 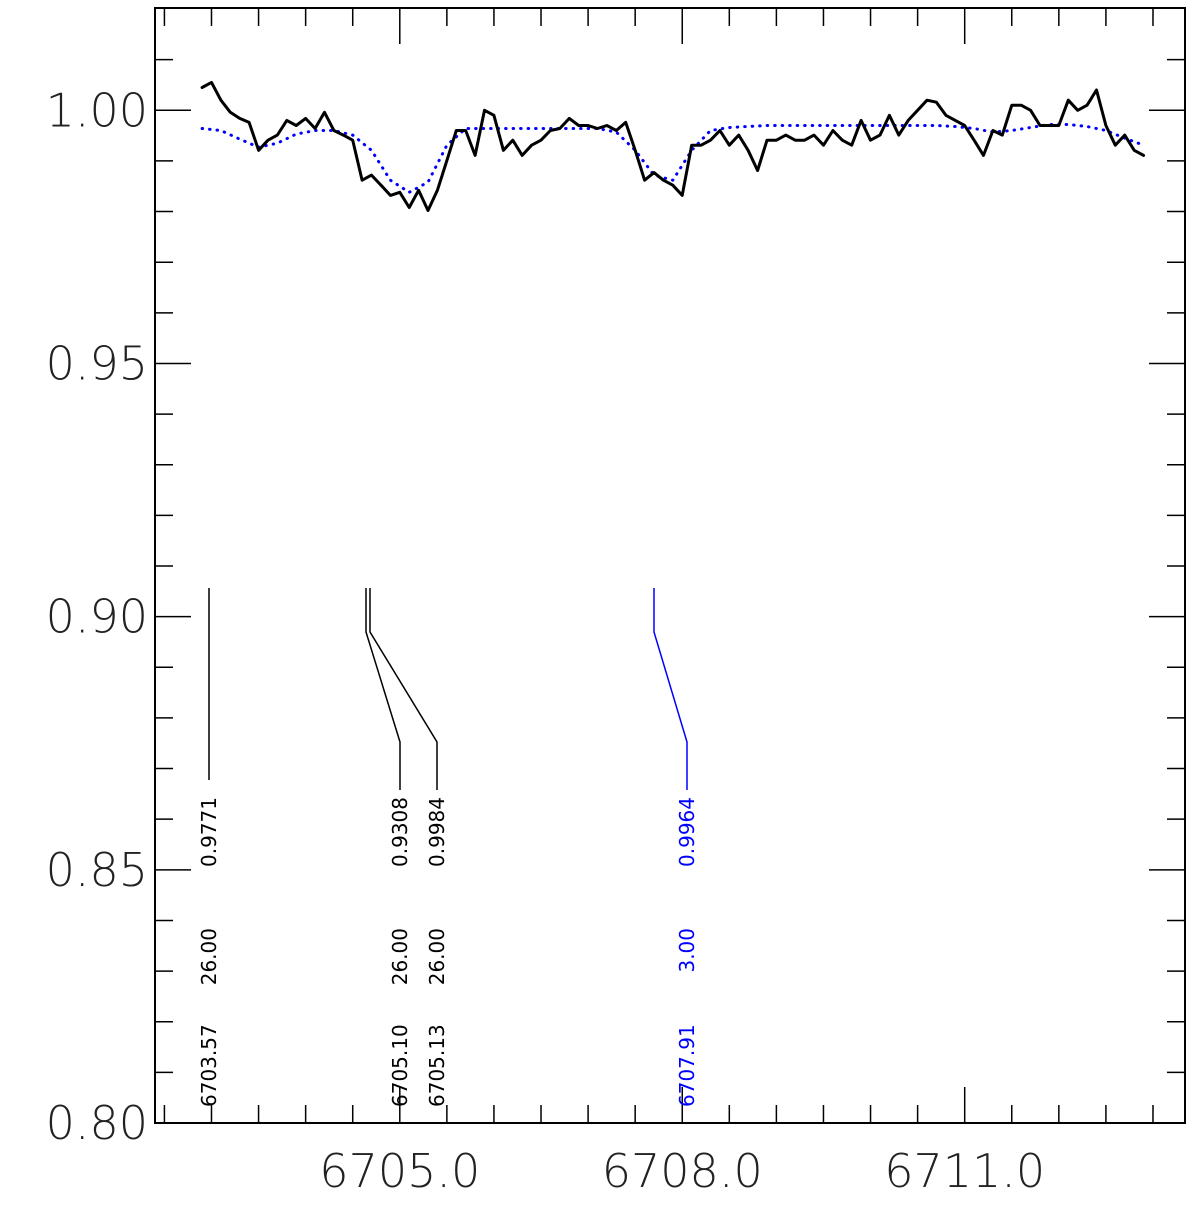 What do you see at coordinates (97, 1123) in the screenshot?
I see `y-tick-label: 0.80` at bounding box center [97, 1123].